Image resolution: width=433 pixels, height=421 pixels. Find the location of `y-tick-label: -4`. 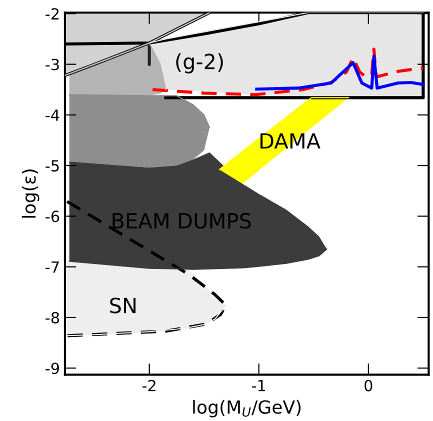

y-tick-label: -4 is located at coordinates (53, 115).